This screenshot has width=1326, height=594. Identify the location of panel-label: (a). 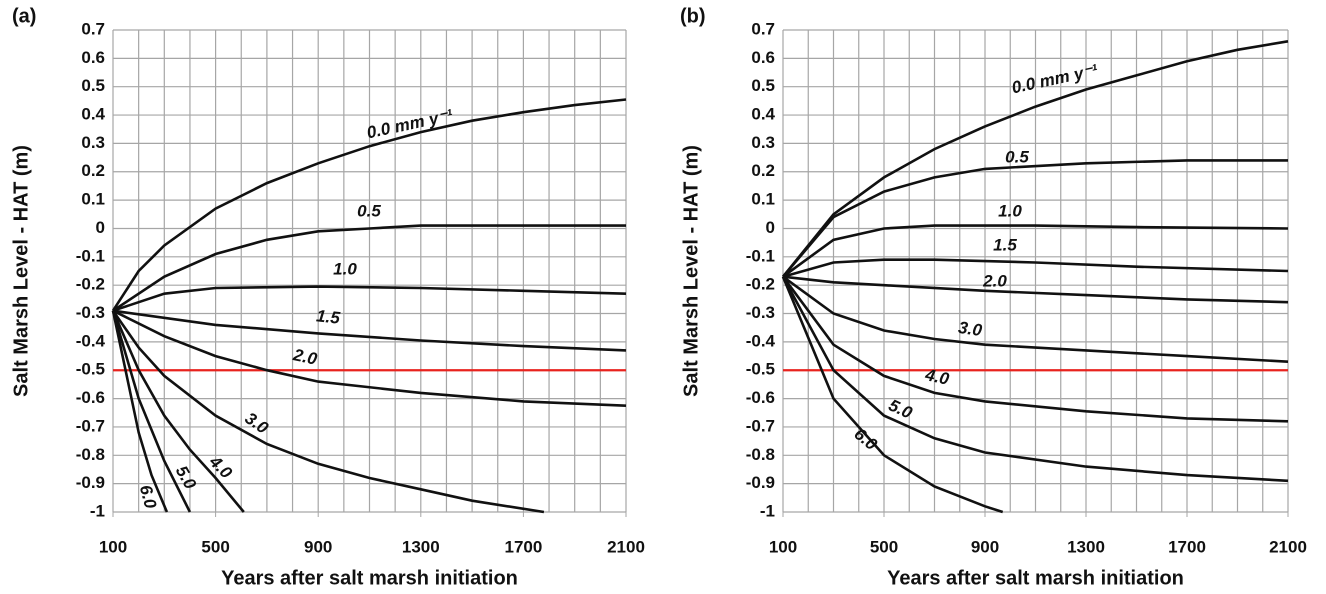
(24, 16).